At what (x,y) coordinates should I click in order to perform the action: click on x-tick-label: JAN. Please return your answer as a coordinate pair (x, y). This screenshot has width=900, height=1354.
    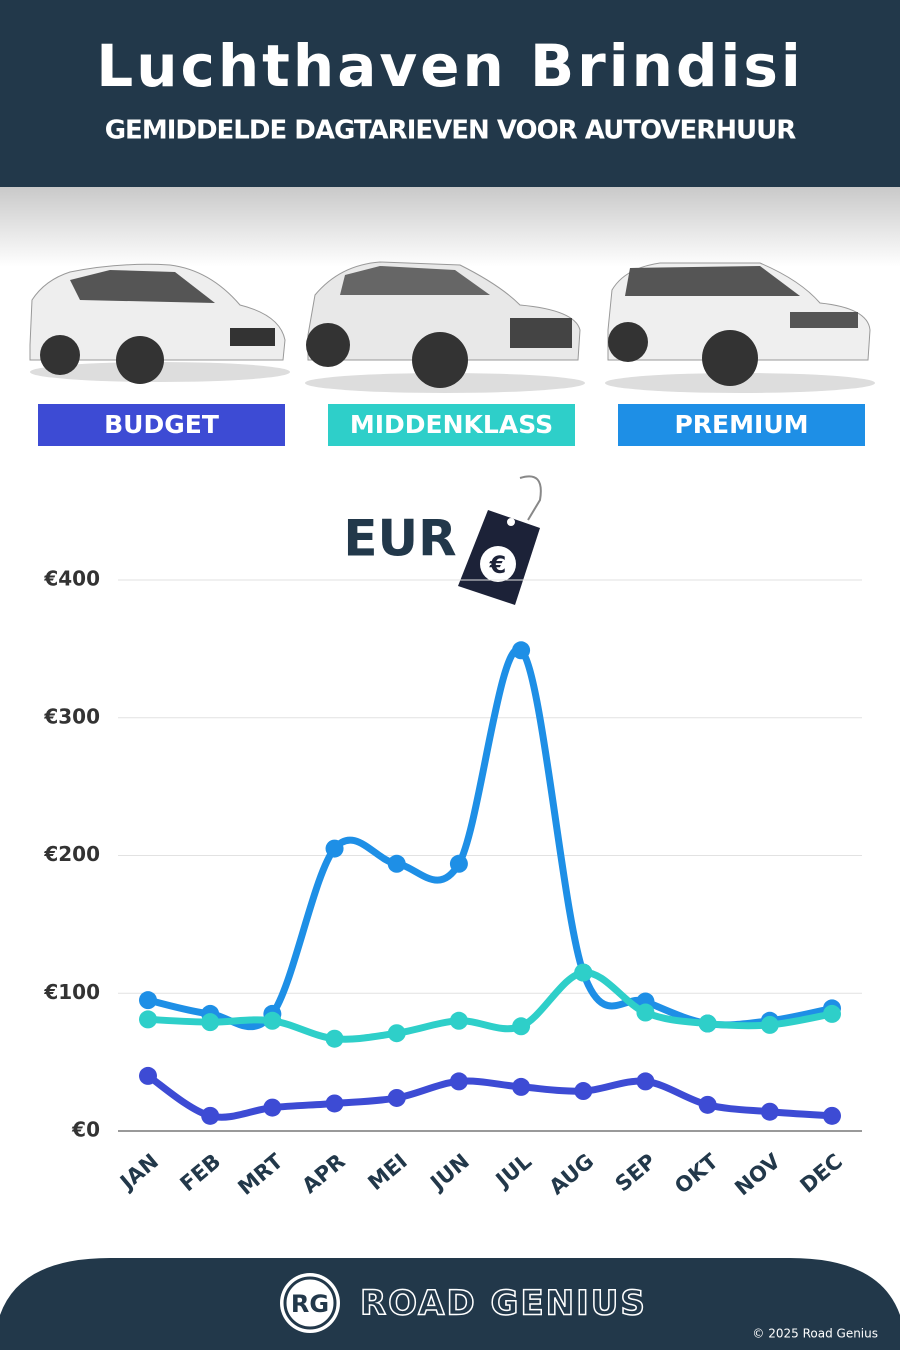
    Looking at the image, I should click on (138, 1172).